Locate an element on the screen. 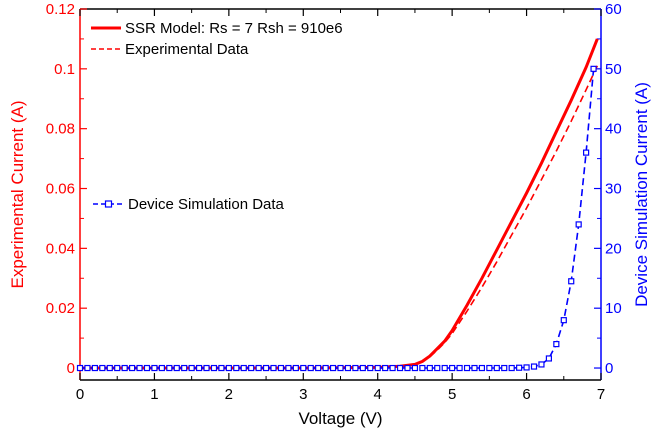 This screenshot has height=441, width=668. x-tick-label: 3 is located at coordinates (303, 394).